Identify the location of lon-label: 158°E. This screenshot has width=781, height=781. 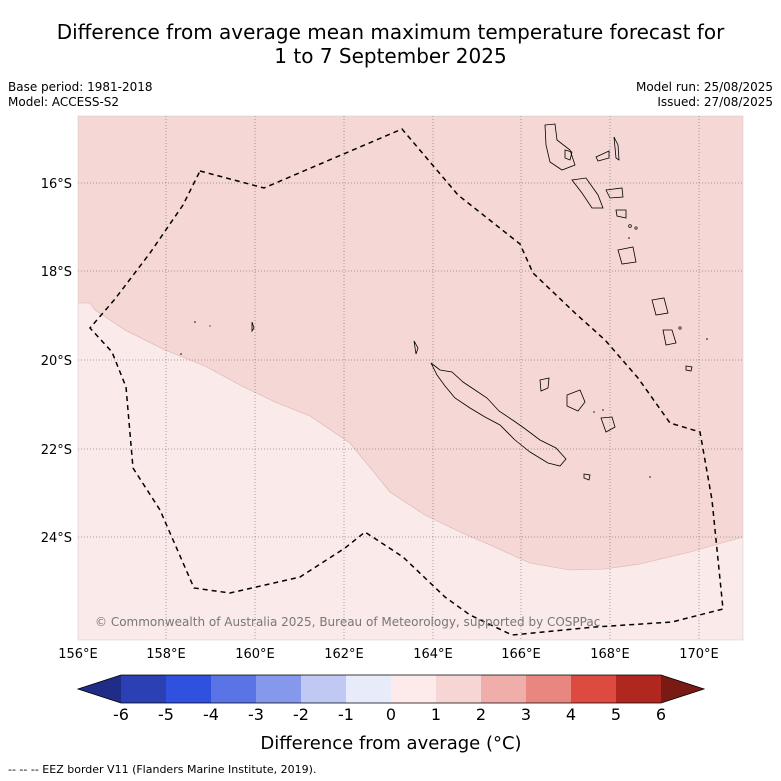
(166, 654).